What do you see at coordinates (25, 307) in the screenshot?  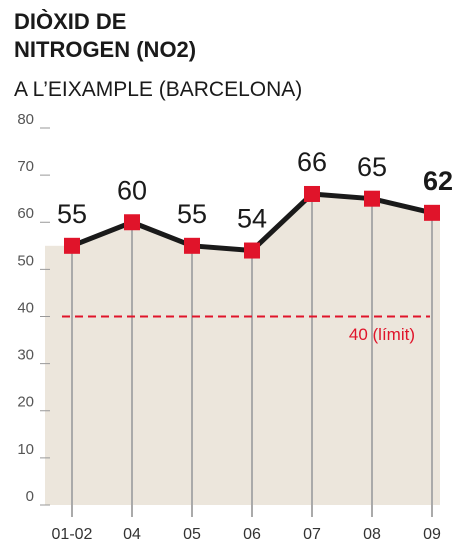 I see `y-tick-label: 40` at bounding box center [25, 307].